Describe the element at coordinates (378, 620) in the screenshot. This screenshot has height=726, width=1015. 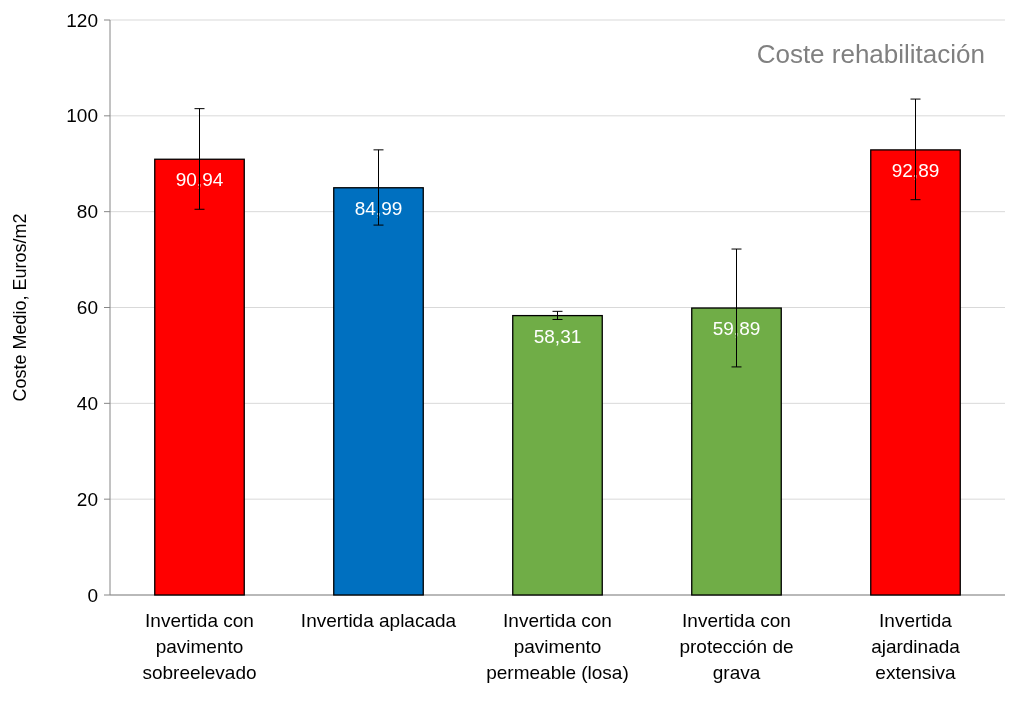
I see `x-tick-label: Invertida aplacada` at that location.